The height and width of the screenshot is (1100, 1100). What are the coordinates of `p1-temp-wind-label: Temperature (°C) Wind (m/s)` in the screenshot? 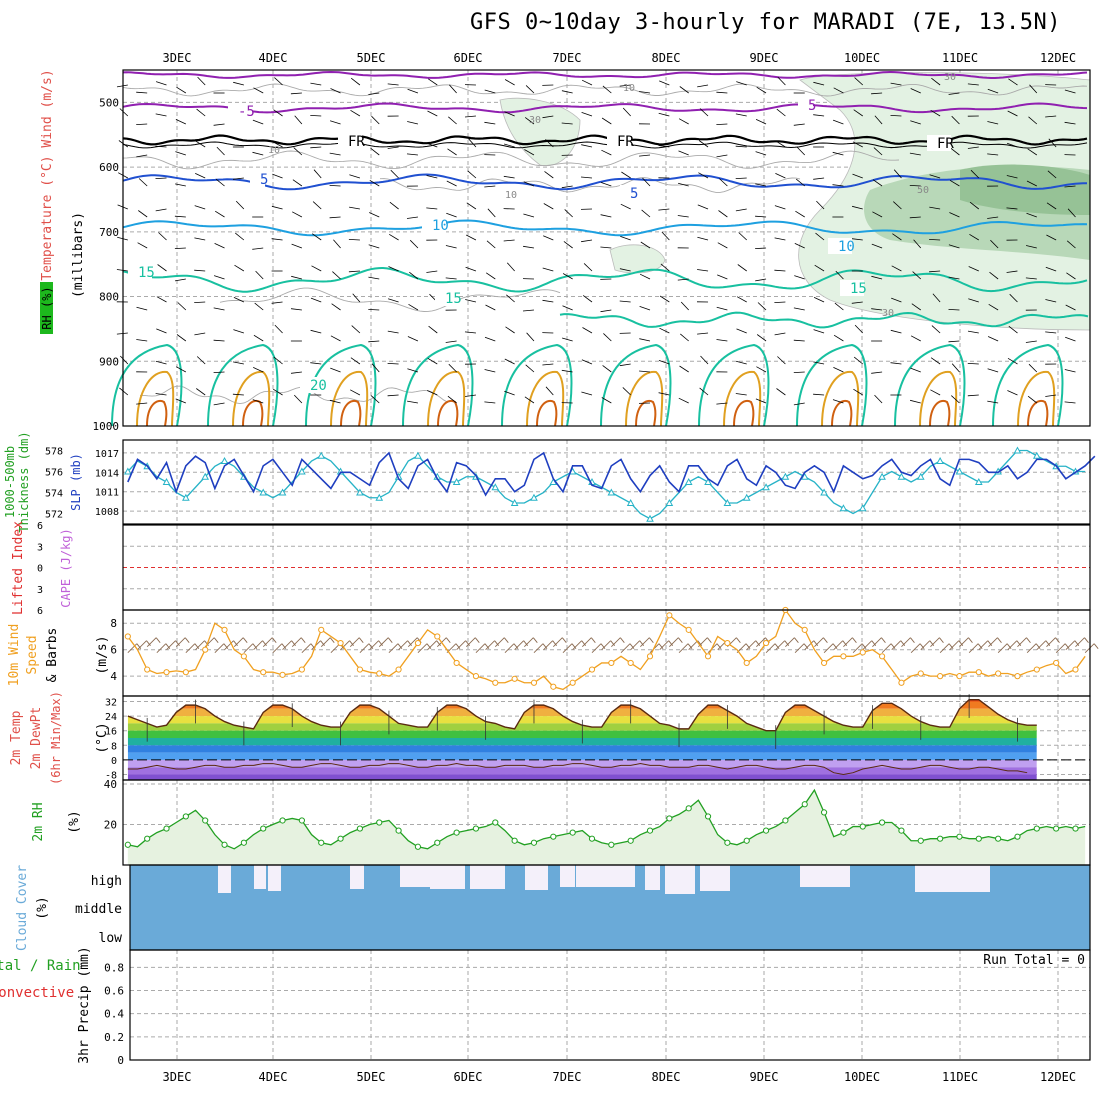 It's located at (47, 174).